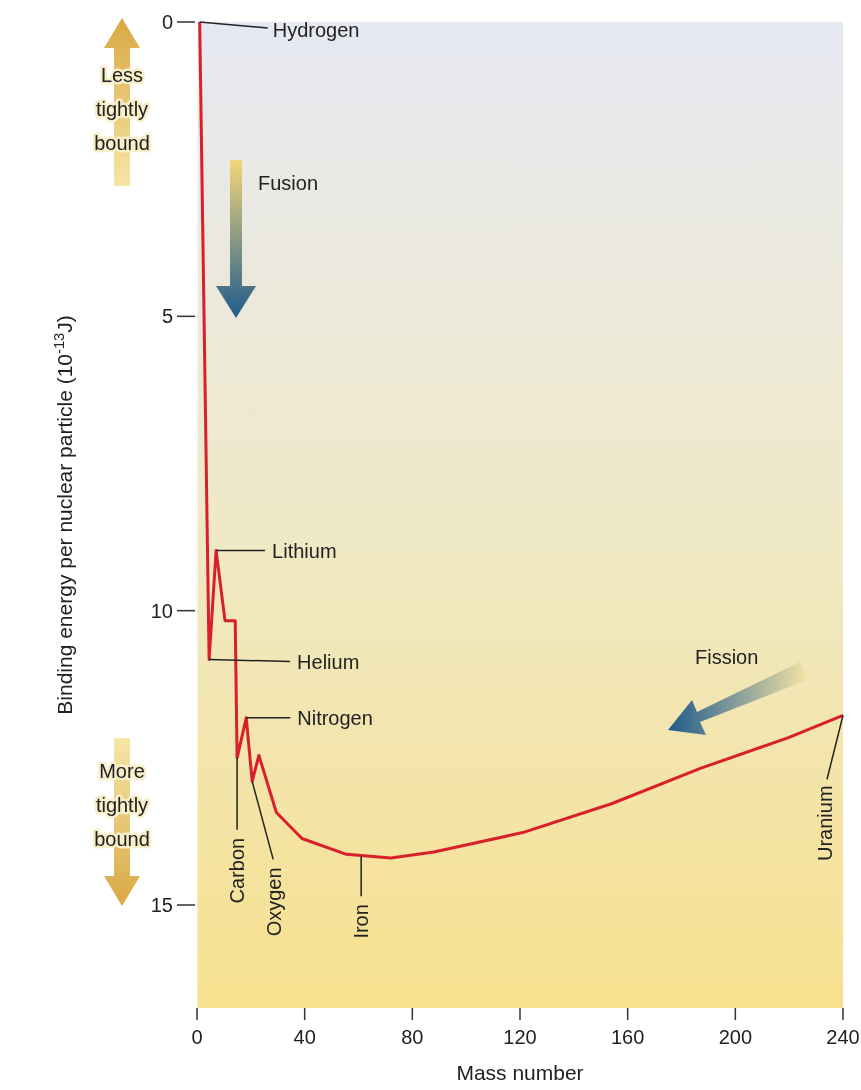 The height and width of the screenshot is (1090, 861). I want to click on annotation: Nitrogen, so click(335, 717).